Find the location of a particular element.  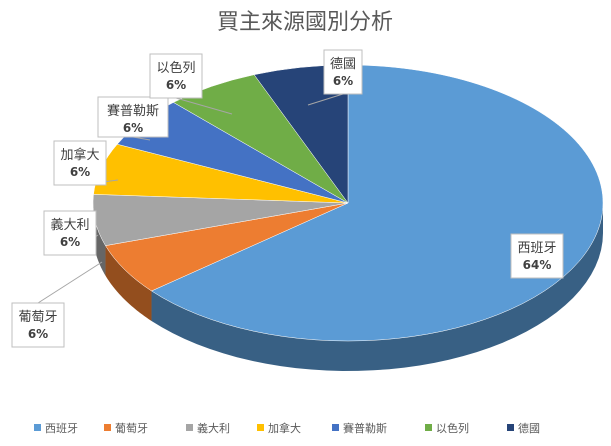

label-percent: 64% is located at coordinates (537, 265).